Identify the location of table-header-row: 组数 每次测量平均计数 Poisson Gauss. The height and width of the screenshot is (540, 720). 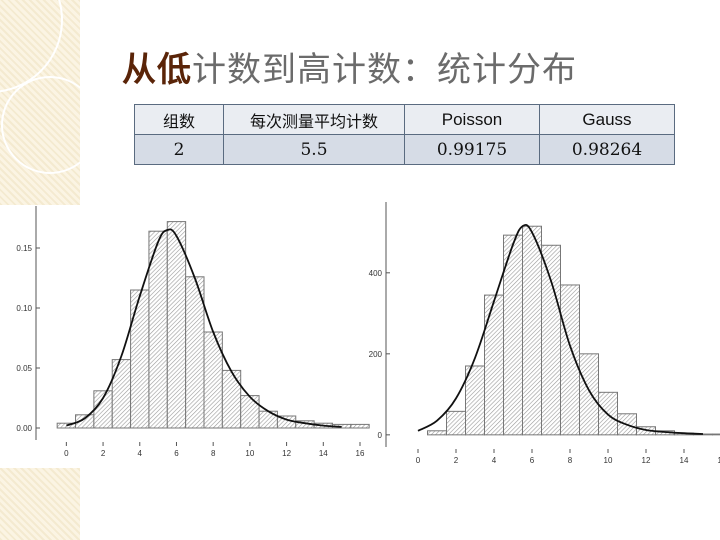
(404, 119).